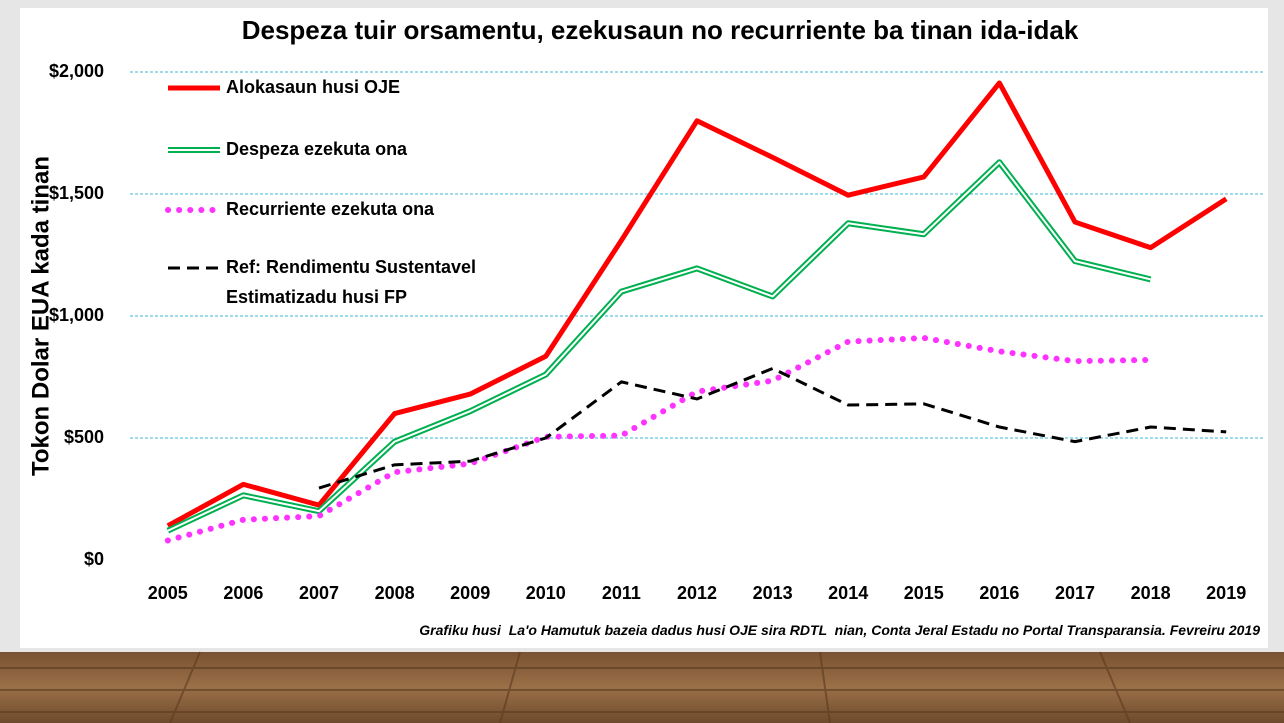 The height and width of the screenshot is (723, 1284). What do you see at coordinates (40, 316) in the screenshot?
I see `y-axis-label: Tokon Dolar EUA kada tinan` at bounding box center [40, 316].